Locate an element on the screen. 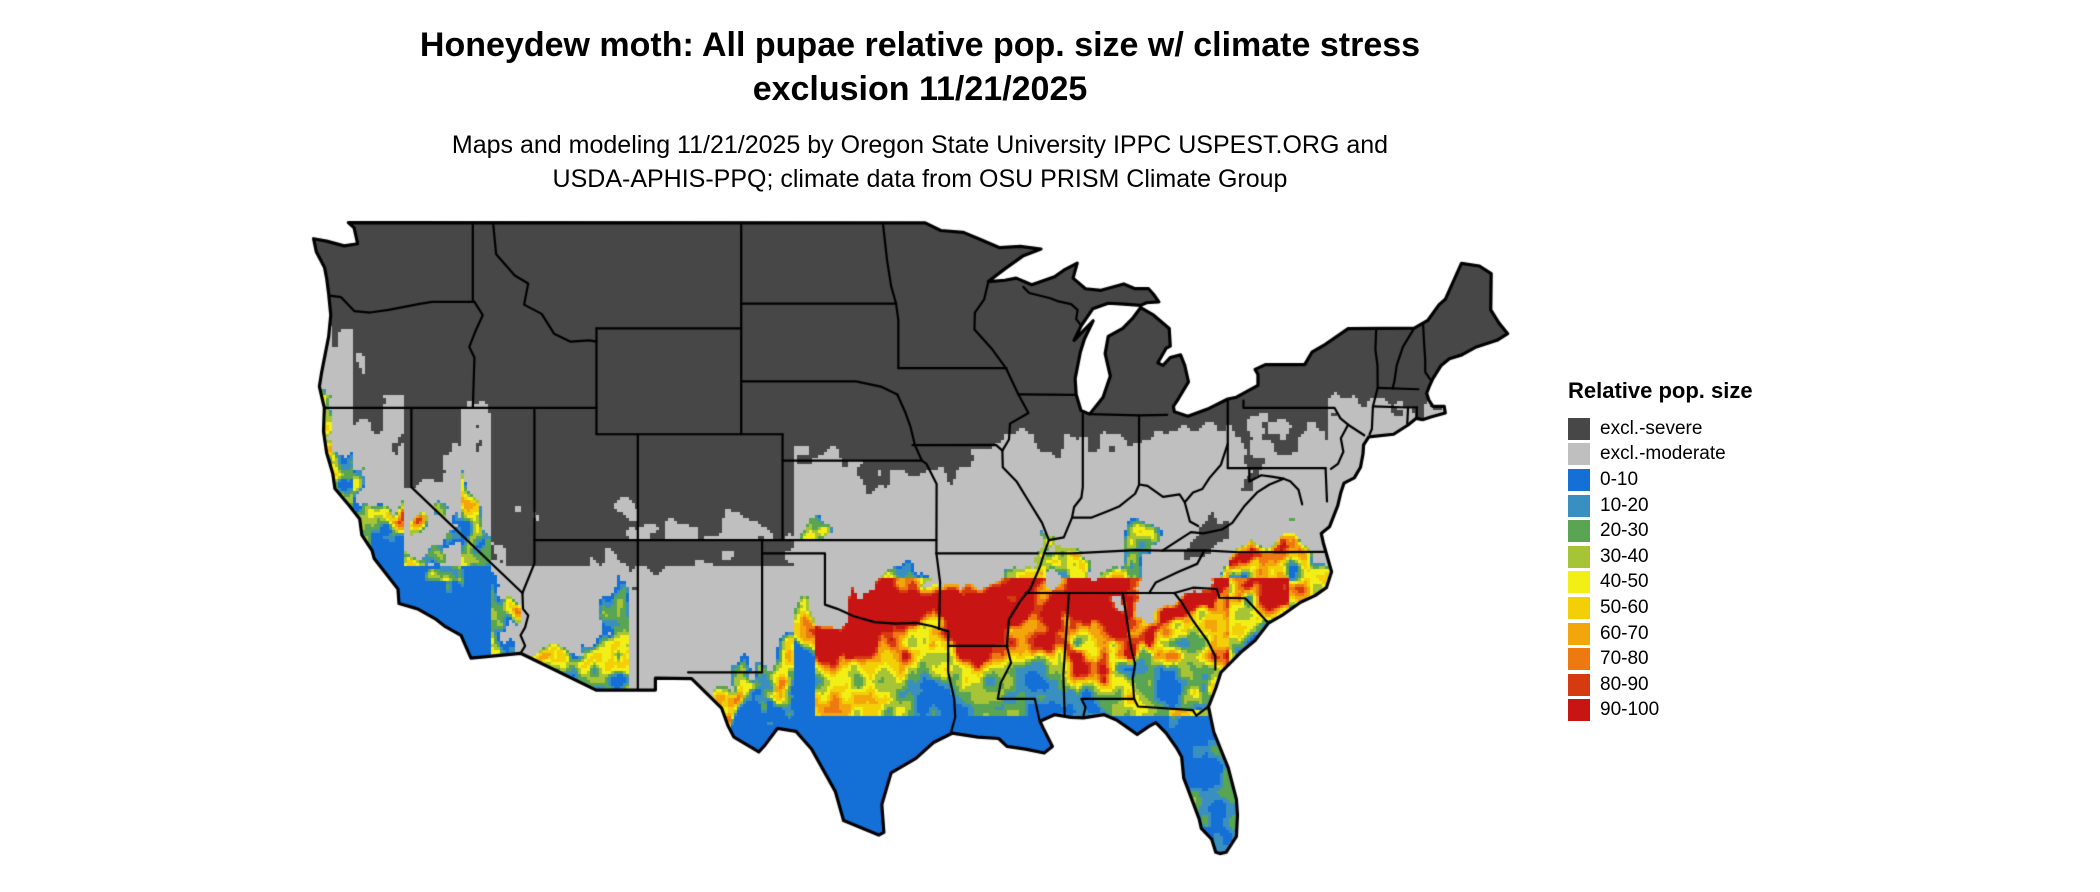 The width and height of the screenshot is (2100, 892). legend-row: 0-10 is located at coordinates (1660, 480).